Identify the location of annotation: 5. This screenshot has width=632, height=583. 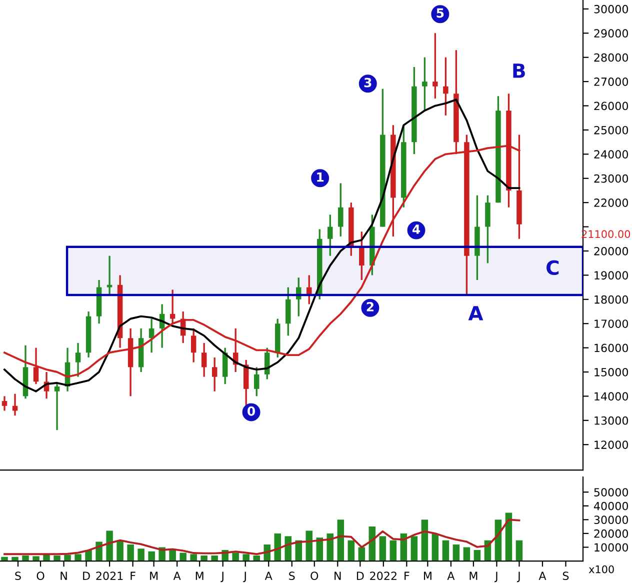
(440, 13).